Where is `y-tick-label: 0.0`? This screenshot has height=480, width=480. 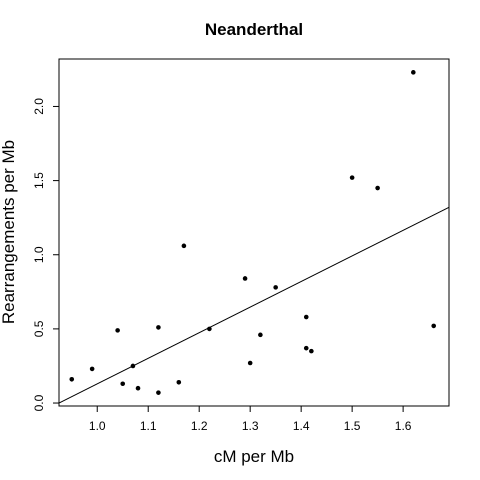 y-tick-label: 0.0 is located at coordinates (39, 402).